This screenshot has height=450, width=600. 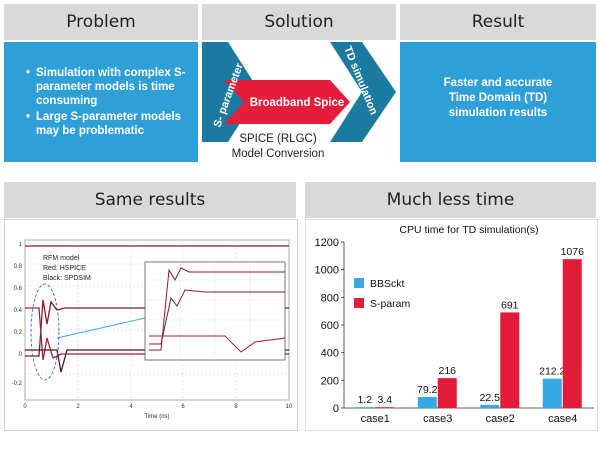 I want to click on y-tick-label: 800, so click(x=330, y=298).